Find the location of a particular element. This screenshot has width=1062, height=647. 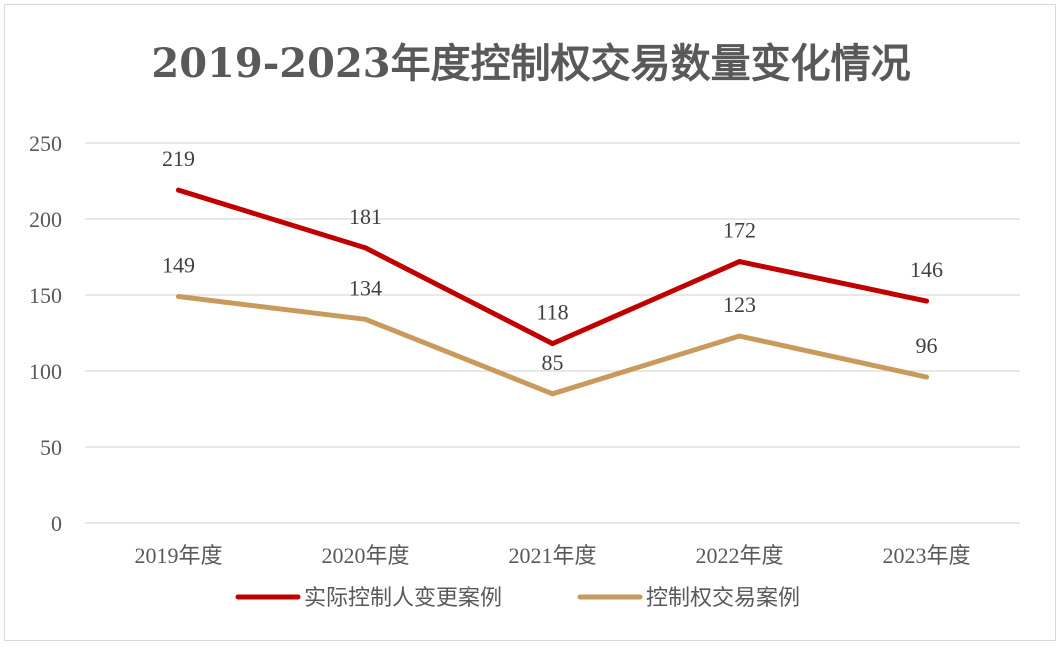

x-tick-label: 2020年度 is located at coordinates (365, 555).